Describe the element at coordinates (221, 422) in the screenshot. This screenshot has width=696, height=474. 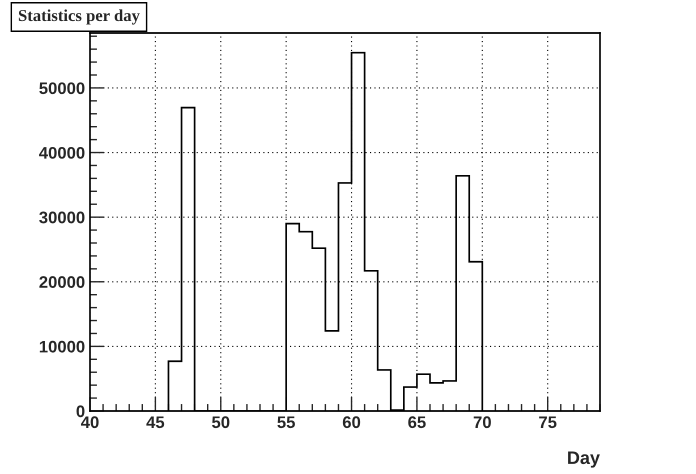
I see `x-tick-label: 50` at that location.